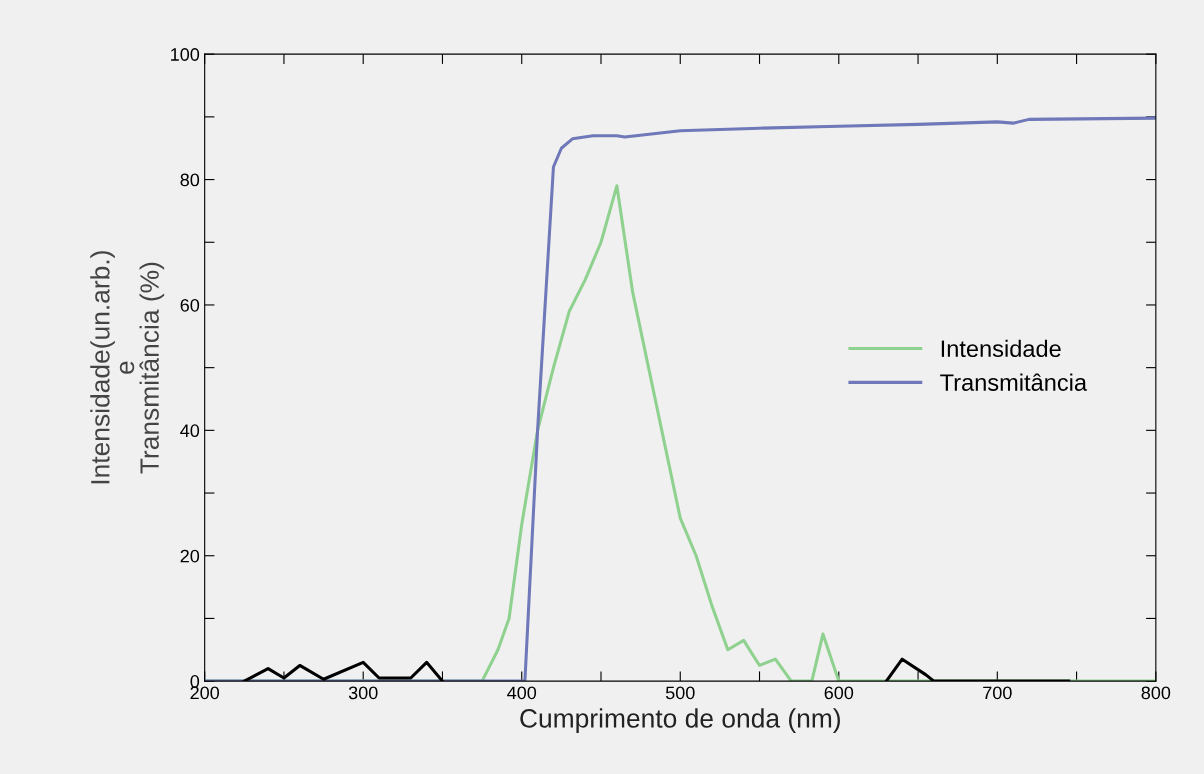 The height and width of the screenshot is (774, 1204). Describe the element at coordinates (195, 681) in the screenshot. I see `y-tick-label: 0` at that location.